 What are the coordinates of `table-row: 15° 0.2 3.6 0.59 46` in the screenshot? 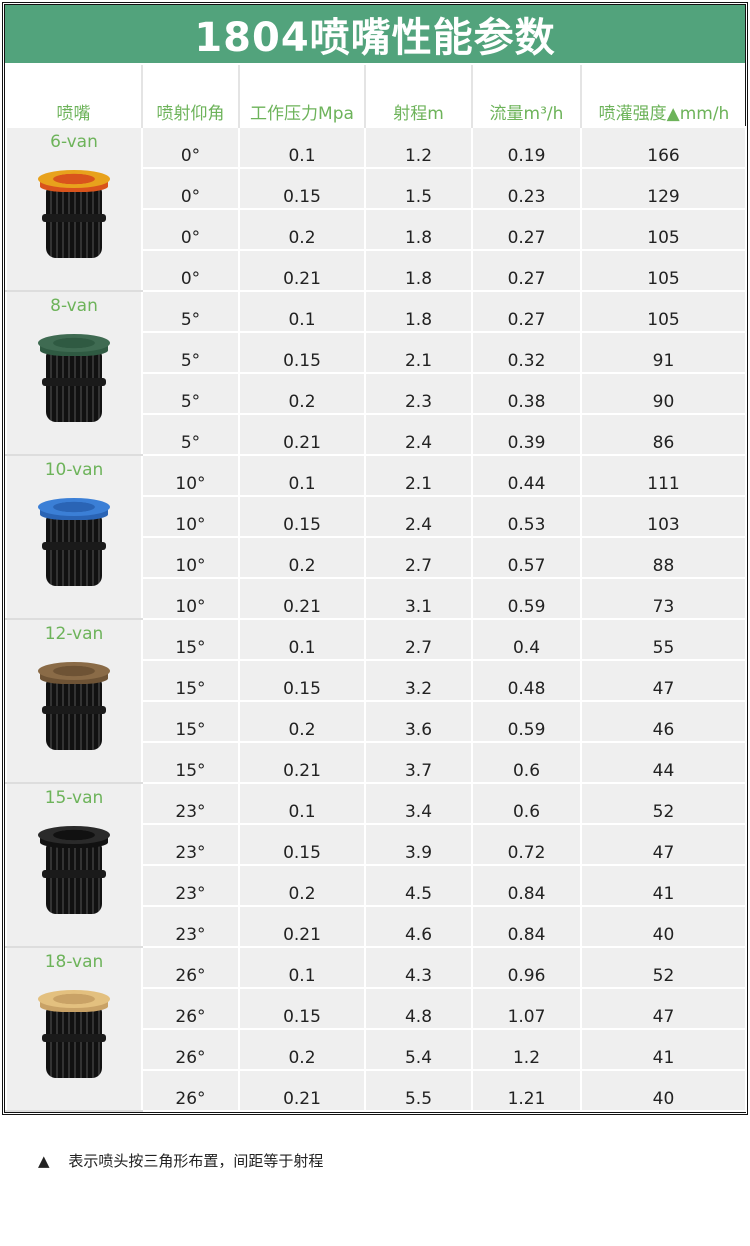 It's located at (376, 721).